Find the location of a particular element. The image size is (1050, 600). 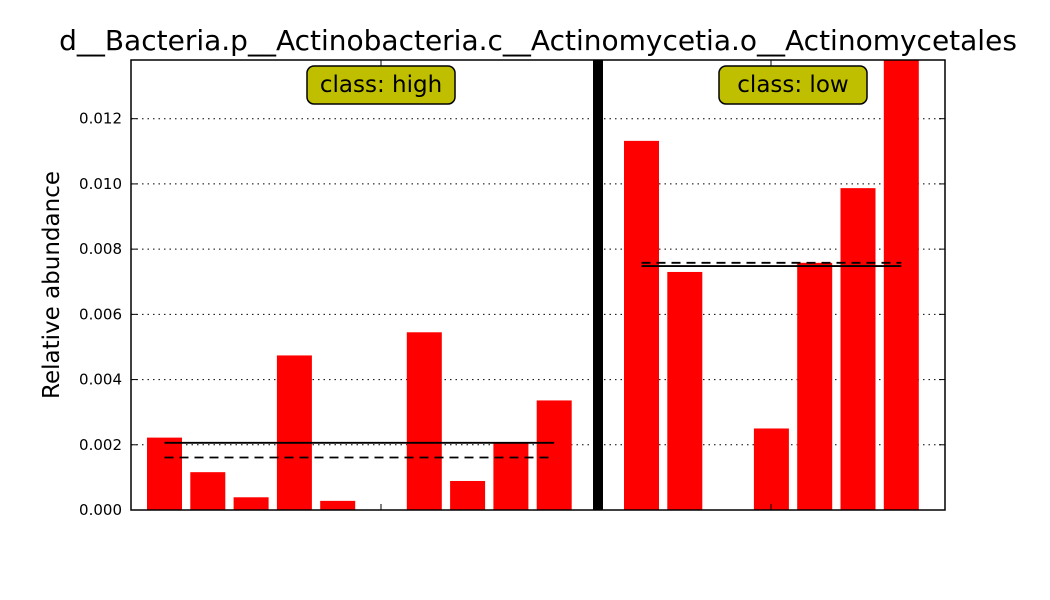

group-separator is located at coordinates (598, 285).